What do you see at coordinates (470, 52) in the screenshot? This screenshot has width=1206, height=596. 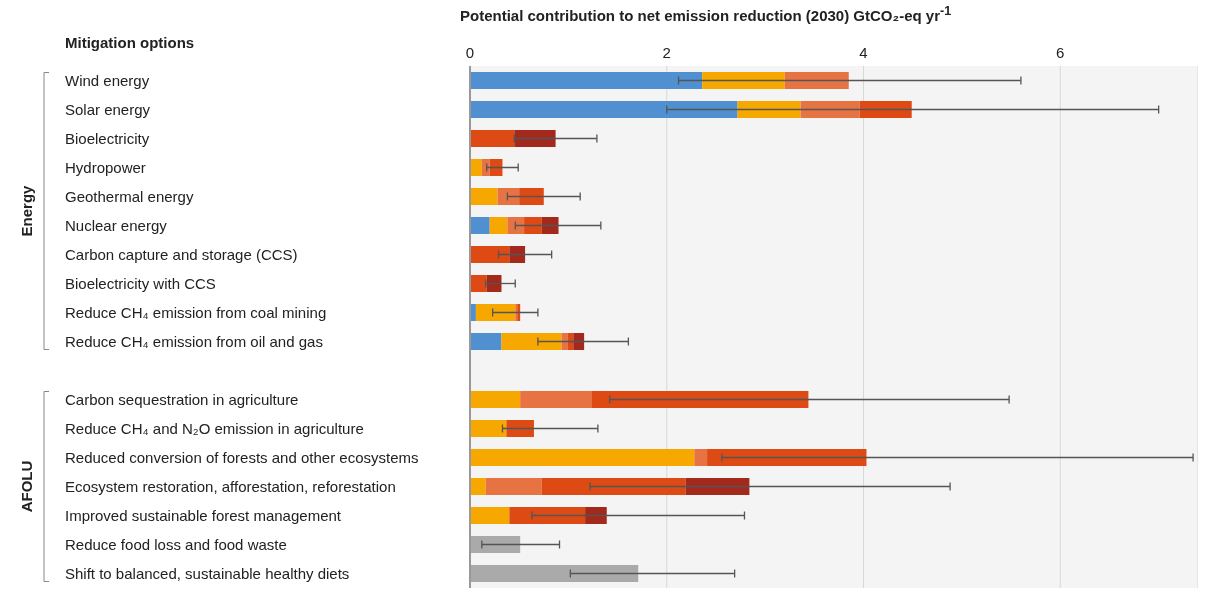 I see `x-tick-label: 0` at bounding box center [470, 52].